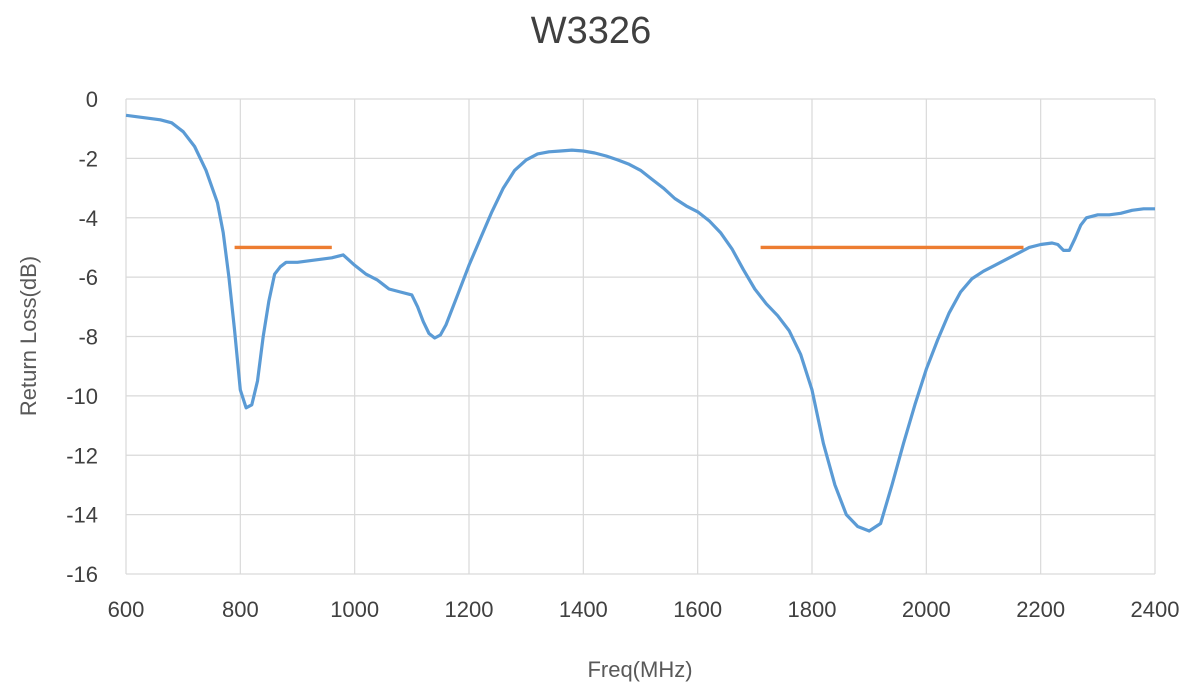 The image size is (1193, 686). What do you see at coordinates (88, 158) in the screenshot?
I see `y-tick-label: -2` at bounding box center [88, 158].